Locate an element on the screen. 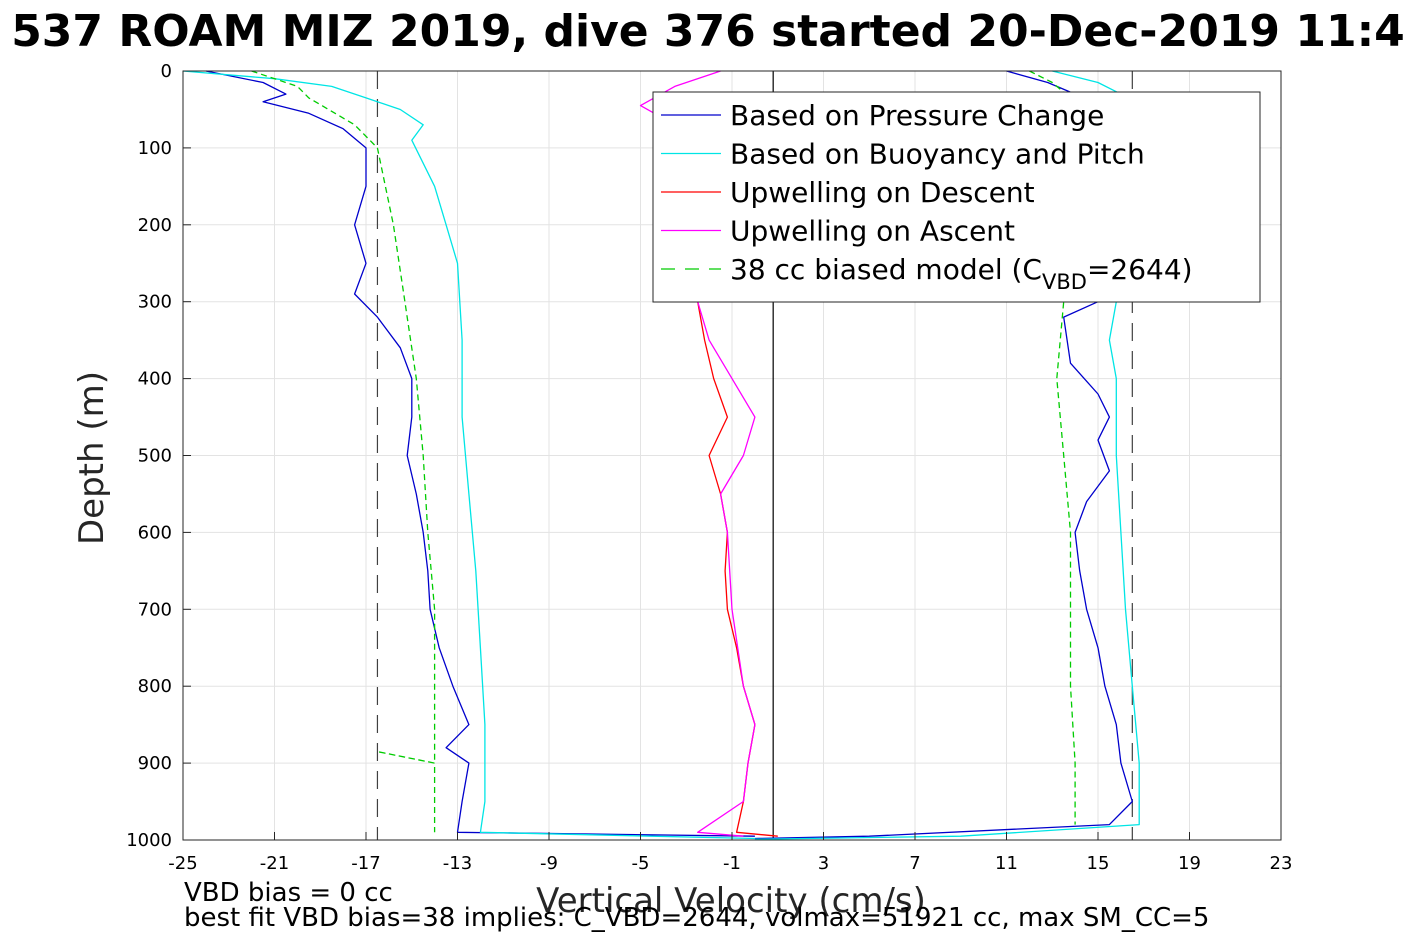  x-tick-label: 3 is located at coordinates (823, 863).